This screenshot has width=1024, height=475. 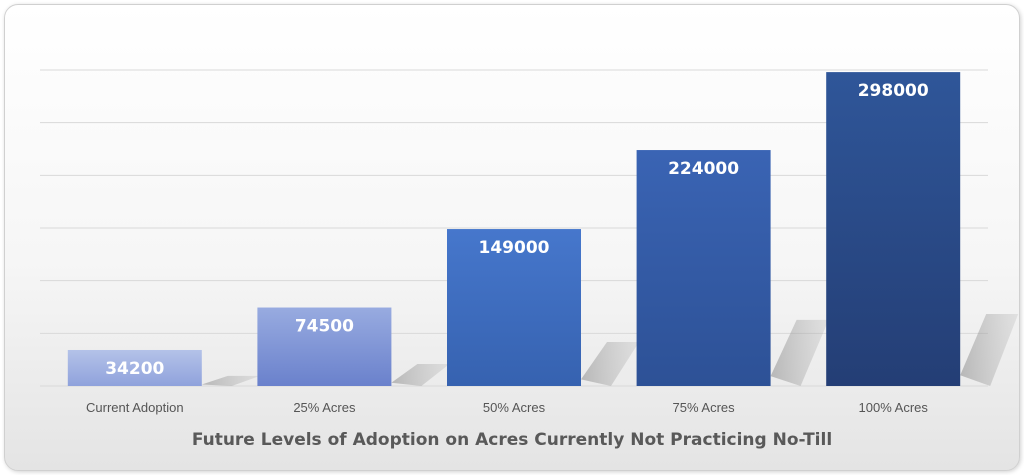 I want to click on data-label: 74500, so click(x=324, y=327).